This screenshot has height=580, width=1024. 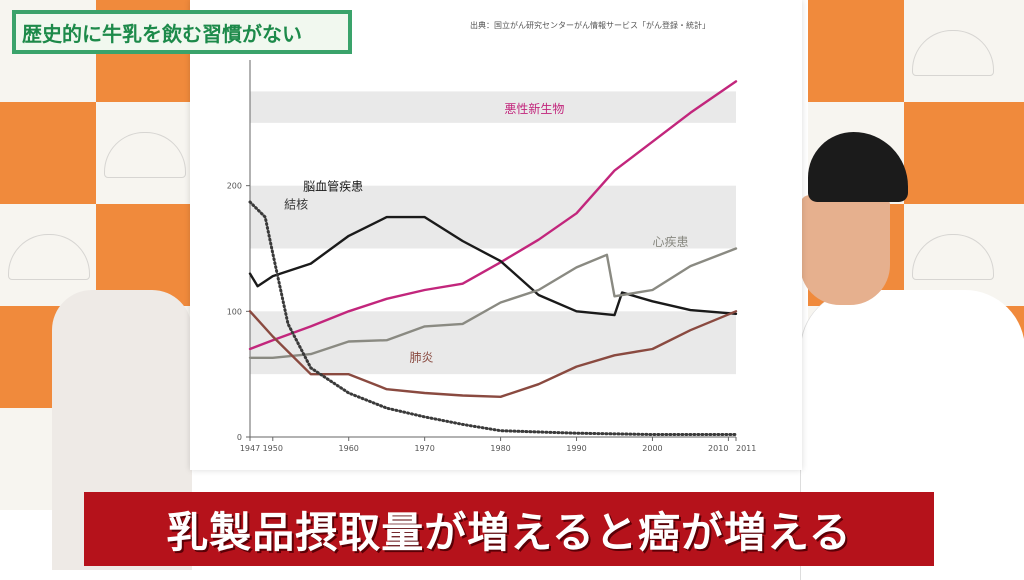 What do you see at coordinates (590, 25) in the screenshot?
I see `source-note: 出典：国立がん研究センターがん情報サービス「がん登録・統計」` at bounding box center [590, 25].